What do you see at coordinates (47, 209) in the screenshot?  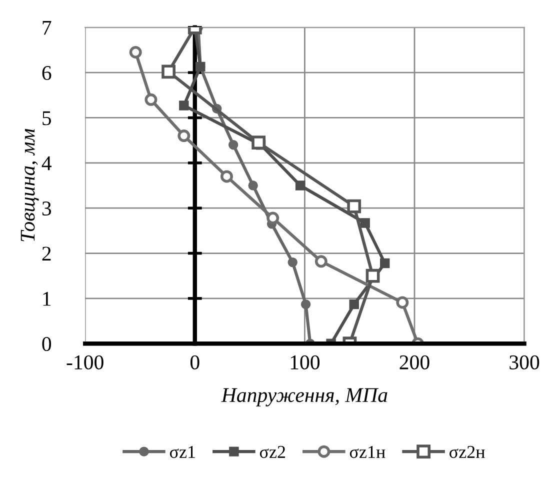 I see `y-tick-label: 3` at bounding box center [47, 209].